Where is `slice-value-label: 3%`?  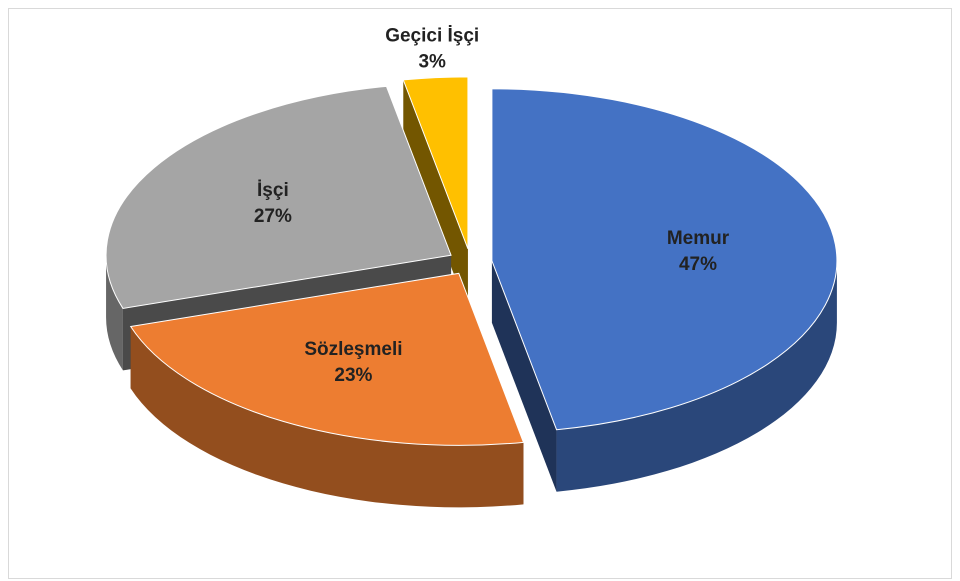 slice-value-label: 3% is located at coordinates (432, 62).